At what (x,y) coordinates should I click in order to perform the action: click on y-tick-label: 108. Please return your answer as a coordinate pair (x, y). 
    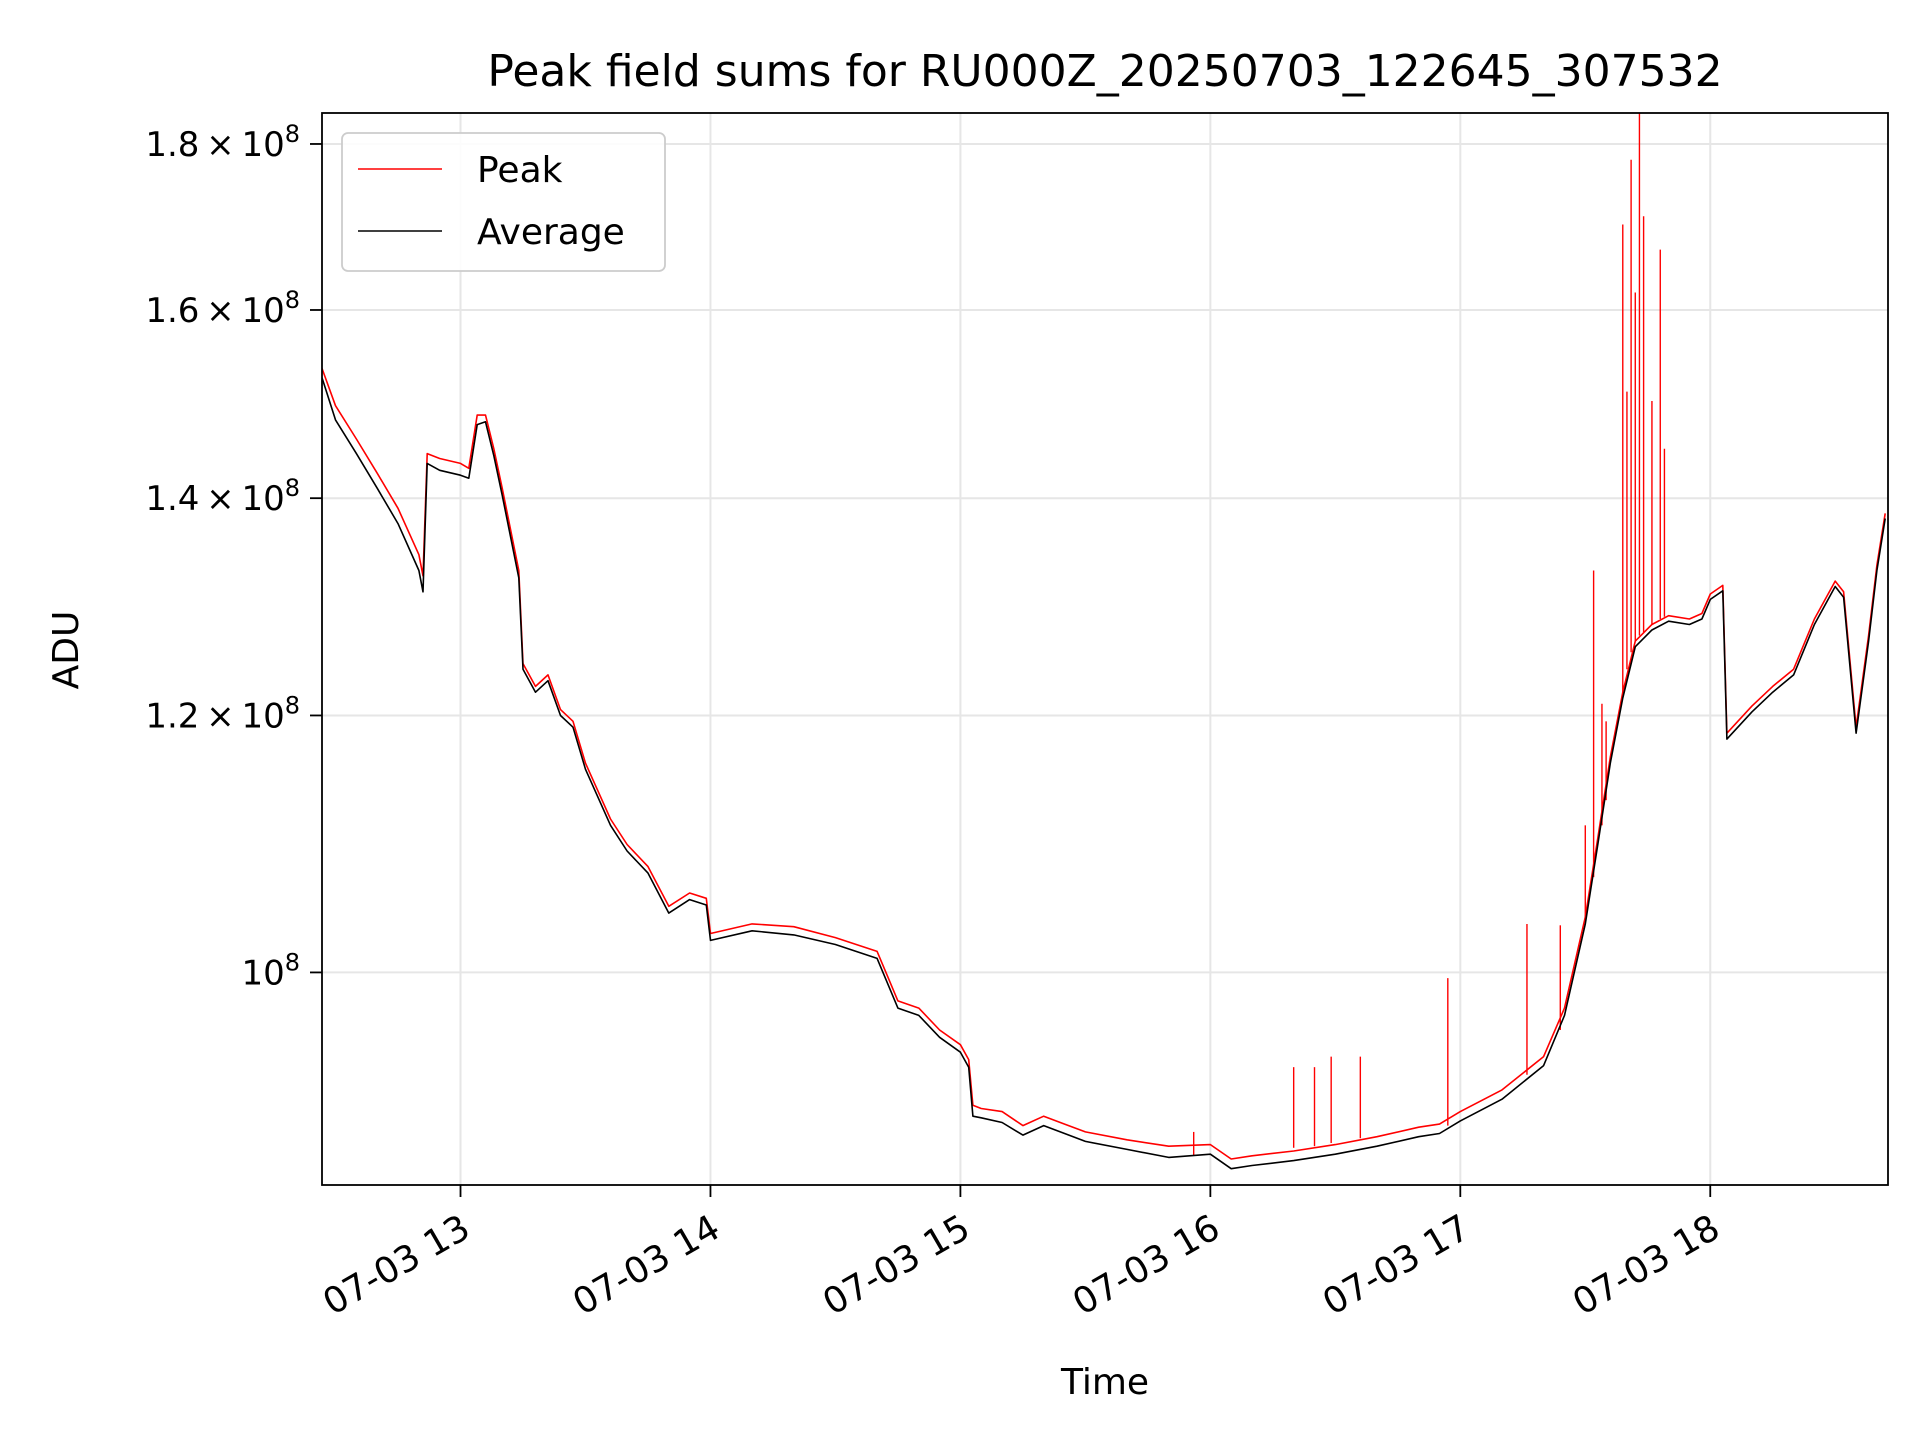
    Looking at the image, I should click on (270, 970).